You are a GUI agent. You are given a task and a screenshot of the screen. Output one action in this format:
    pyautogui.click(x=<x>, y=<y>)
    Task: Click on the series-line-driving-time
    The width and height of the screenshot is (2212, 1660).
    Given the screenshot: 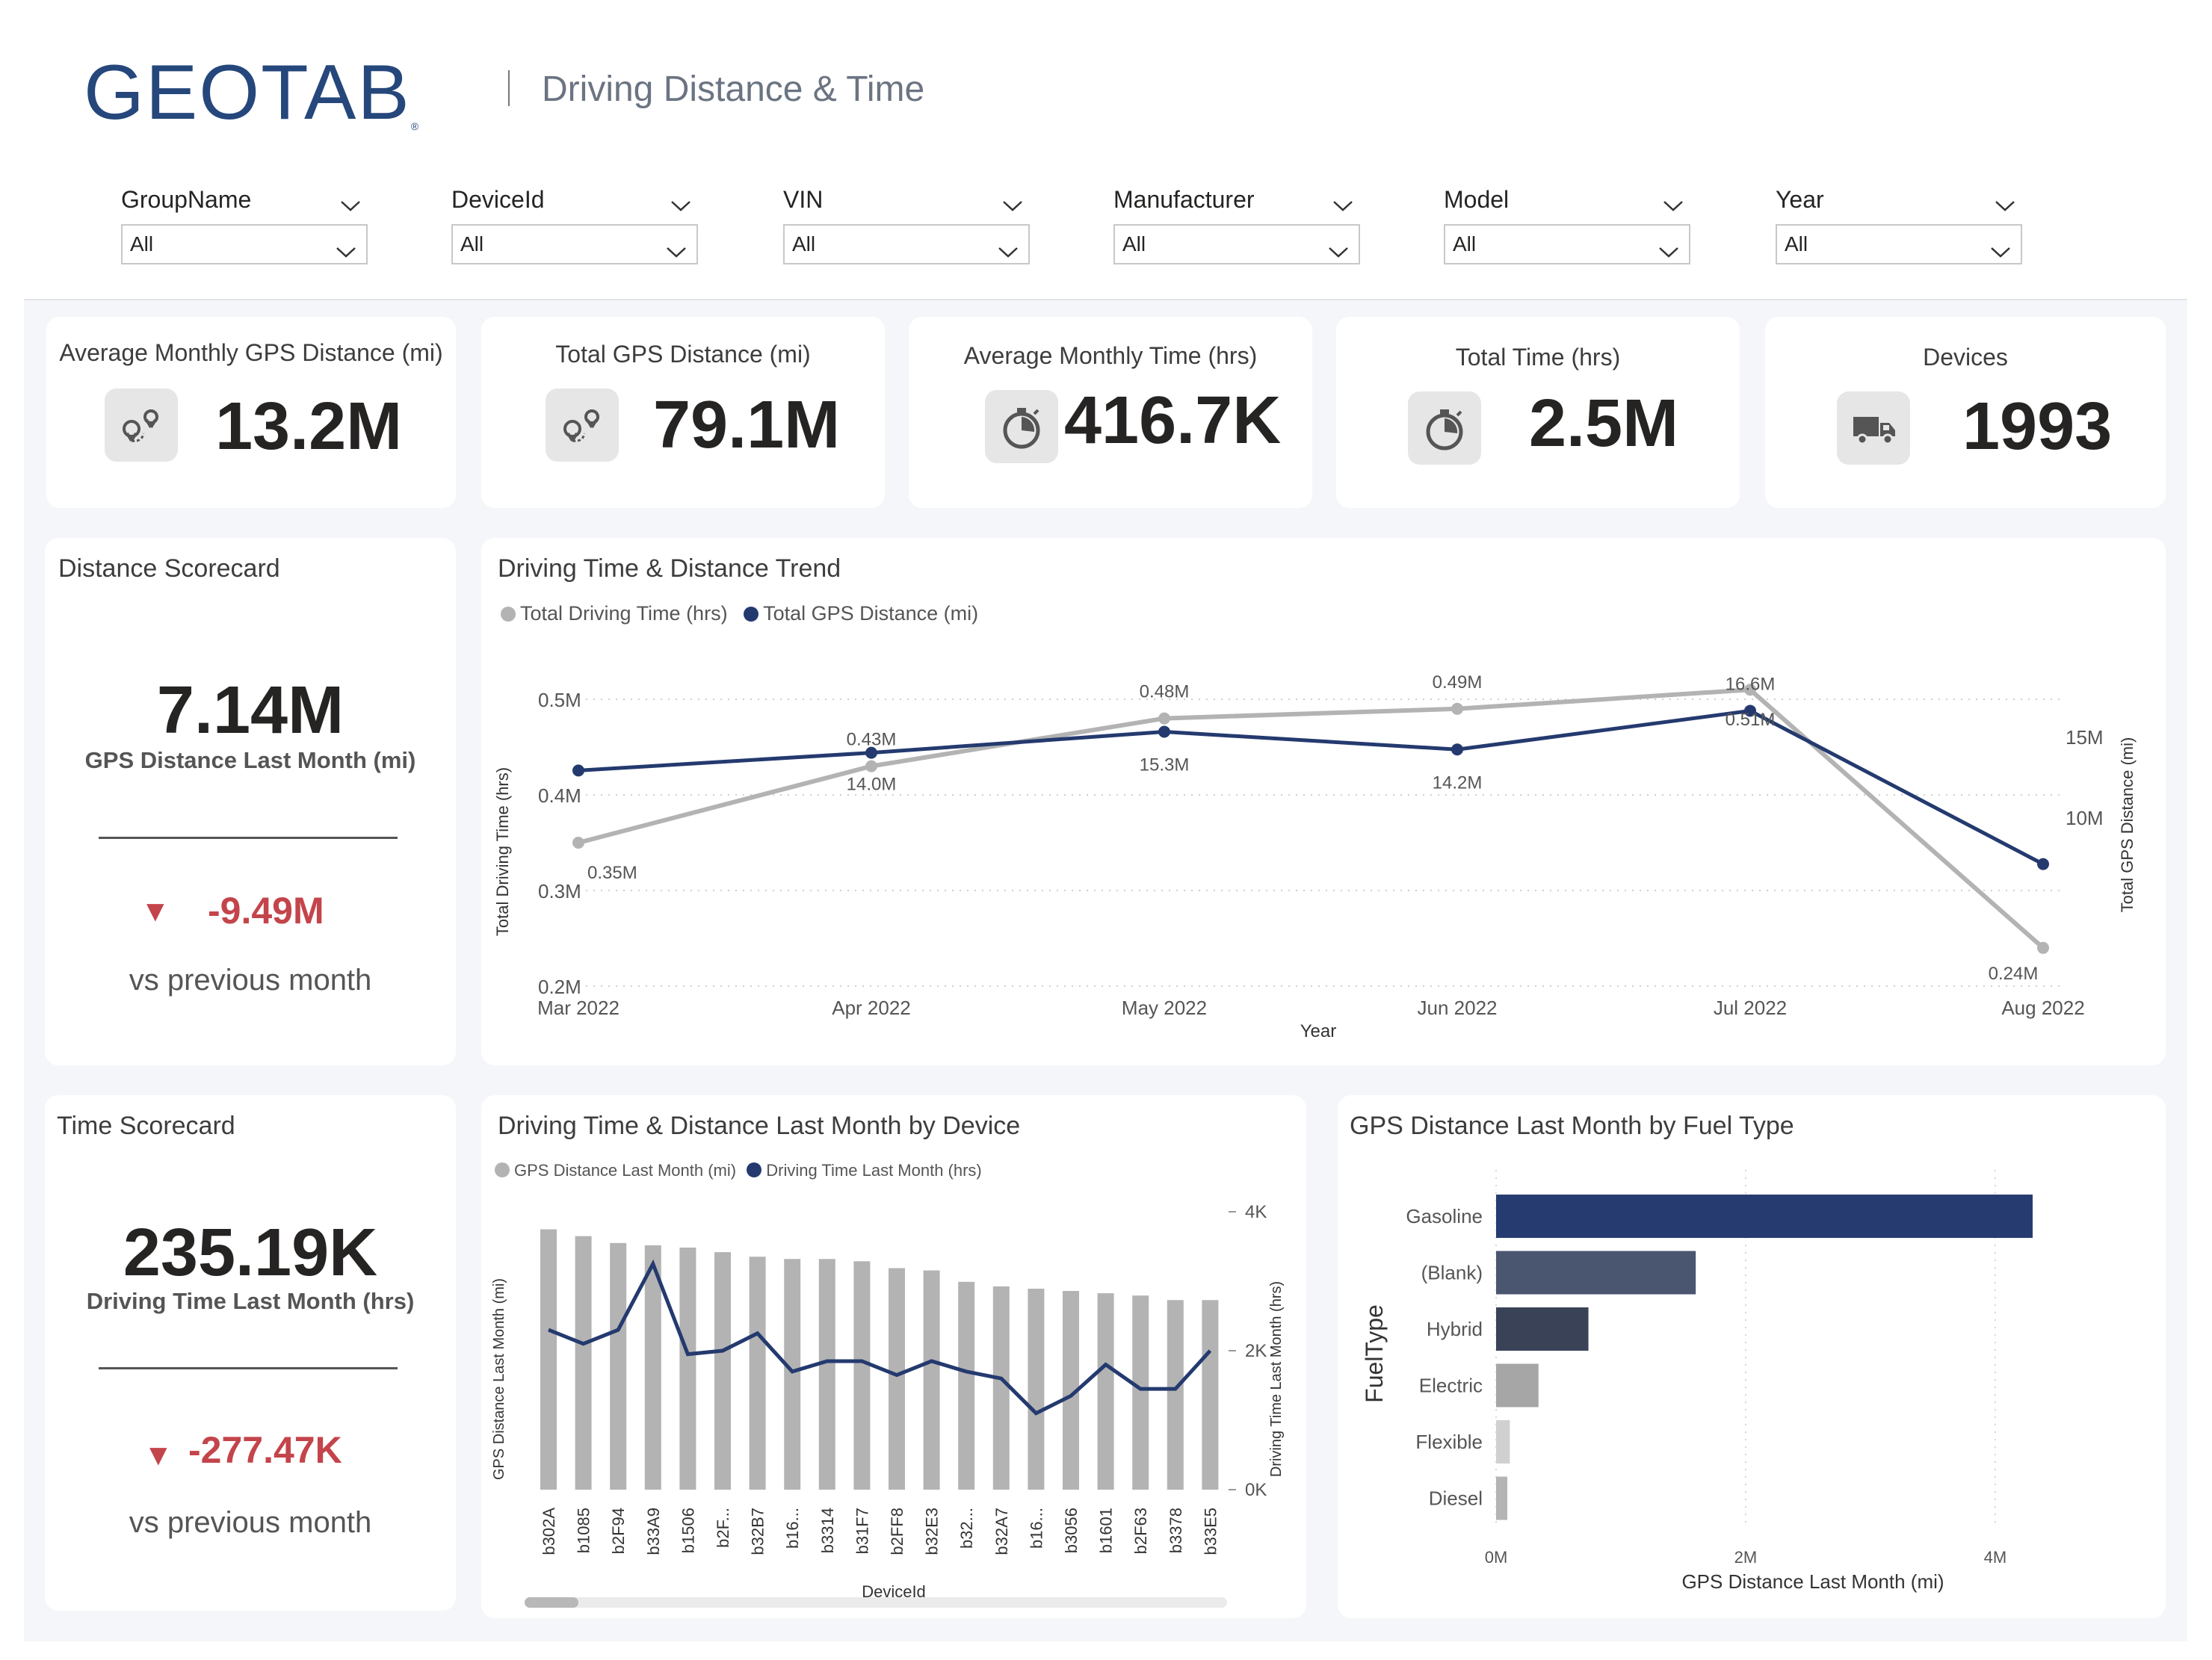 What is the action you would take?
    pyautogui.click(x=880, y=1337)
    